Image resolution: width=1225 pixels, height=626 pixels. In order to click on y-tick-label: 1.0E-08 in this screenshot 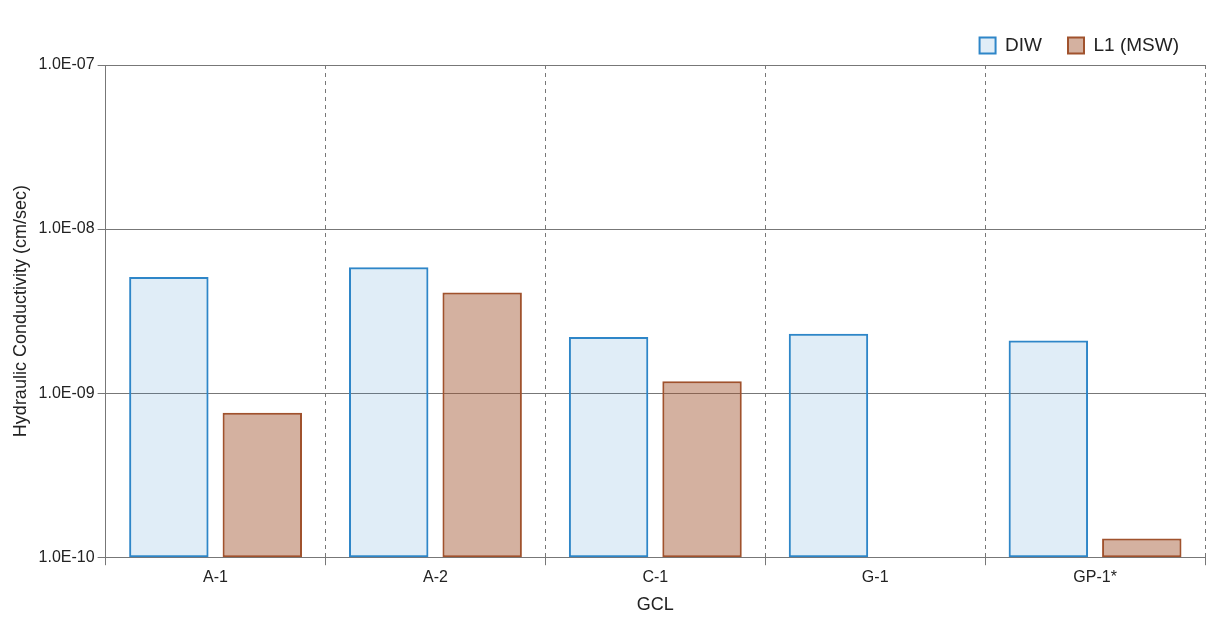, I will do `click(66, 228)`.